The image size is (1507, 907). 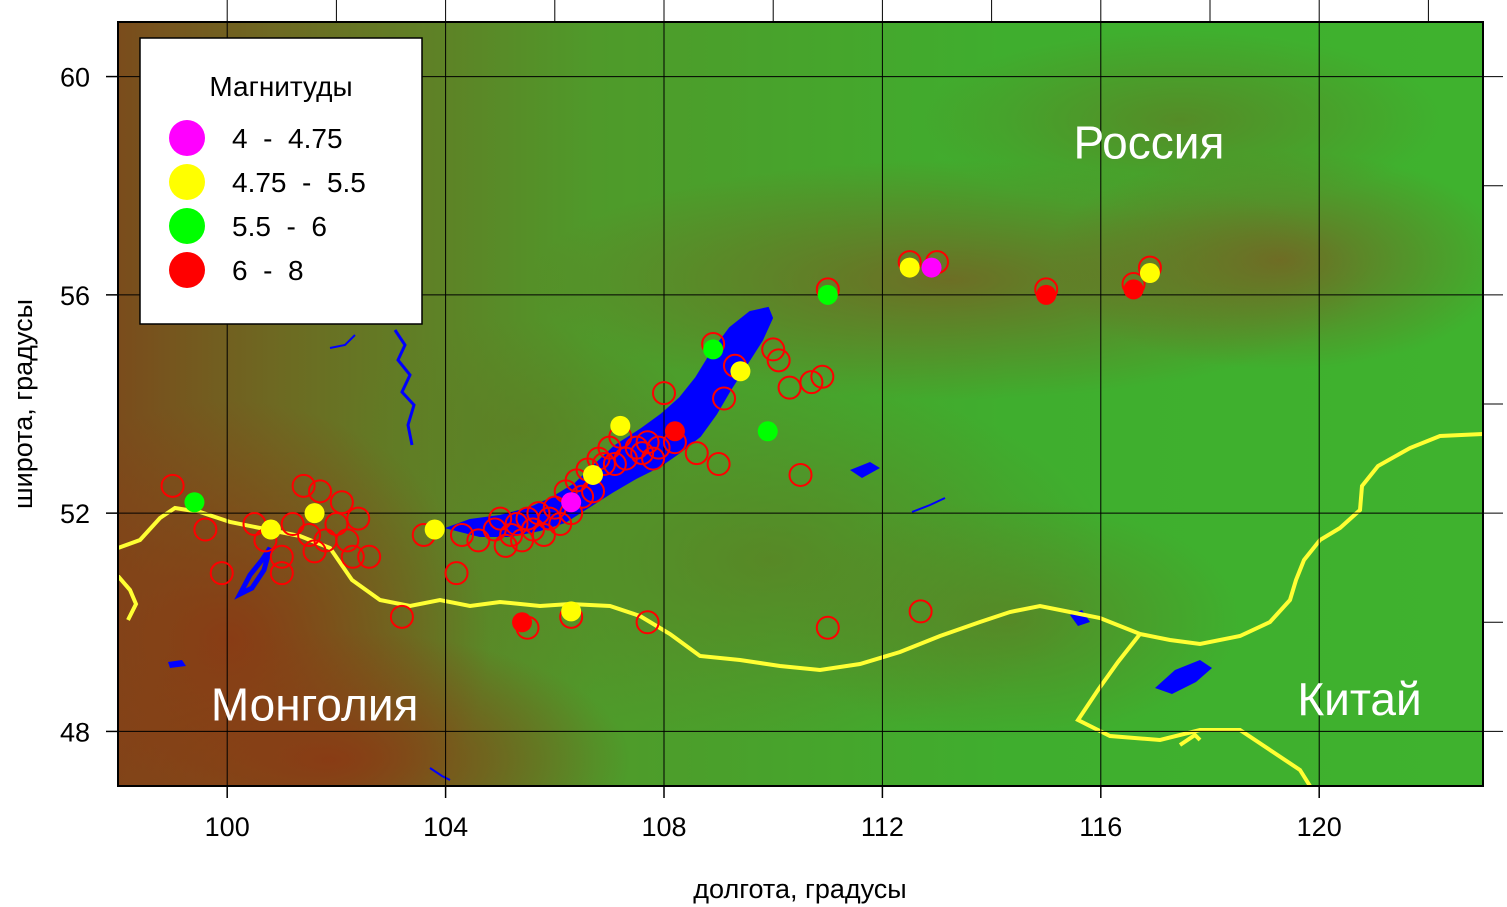 I want to click on north-upland, so click(x=1180, y=120).